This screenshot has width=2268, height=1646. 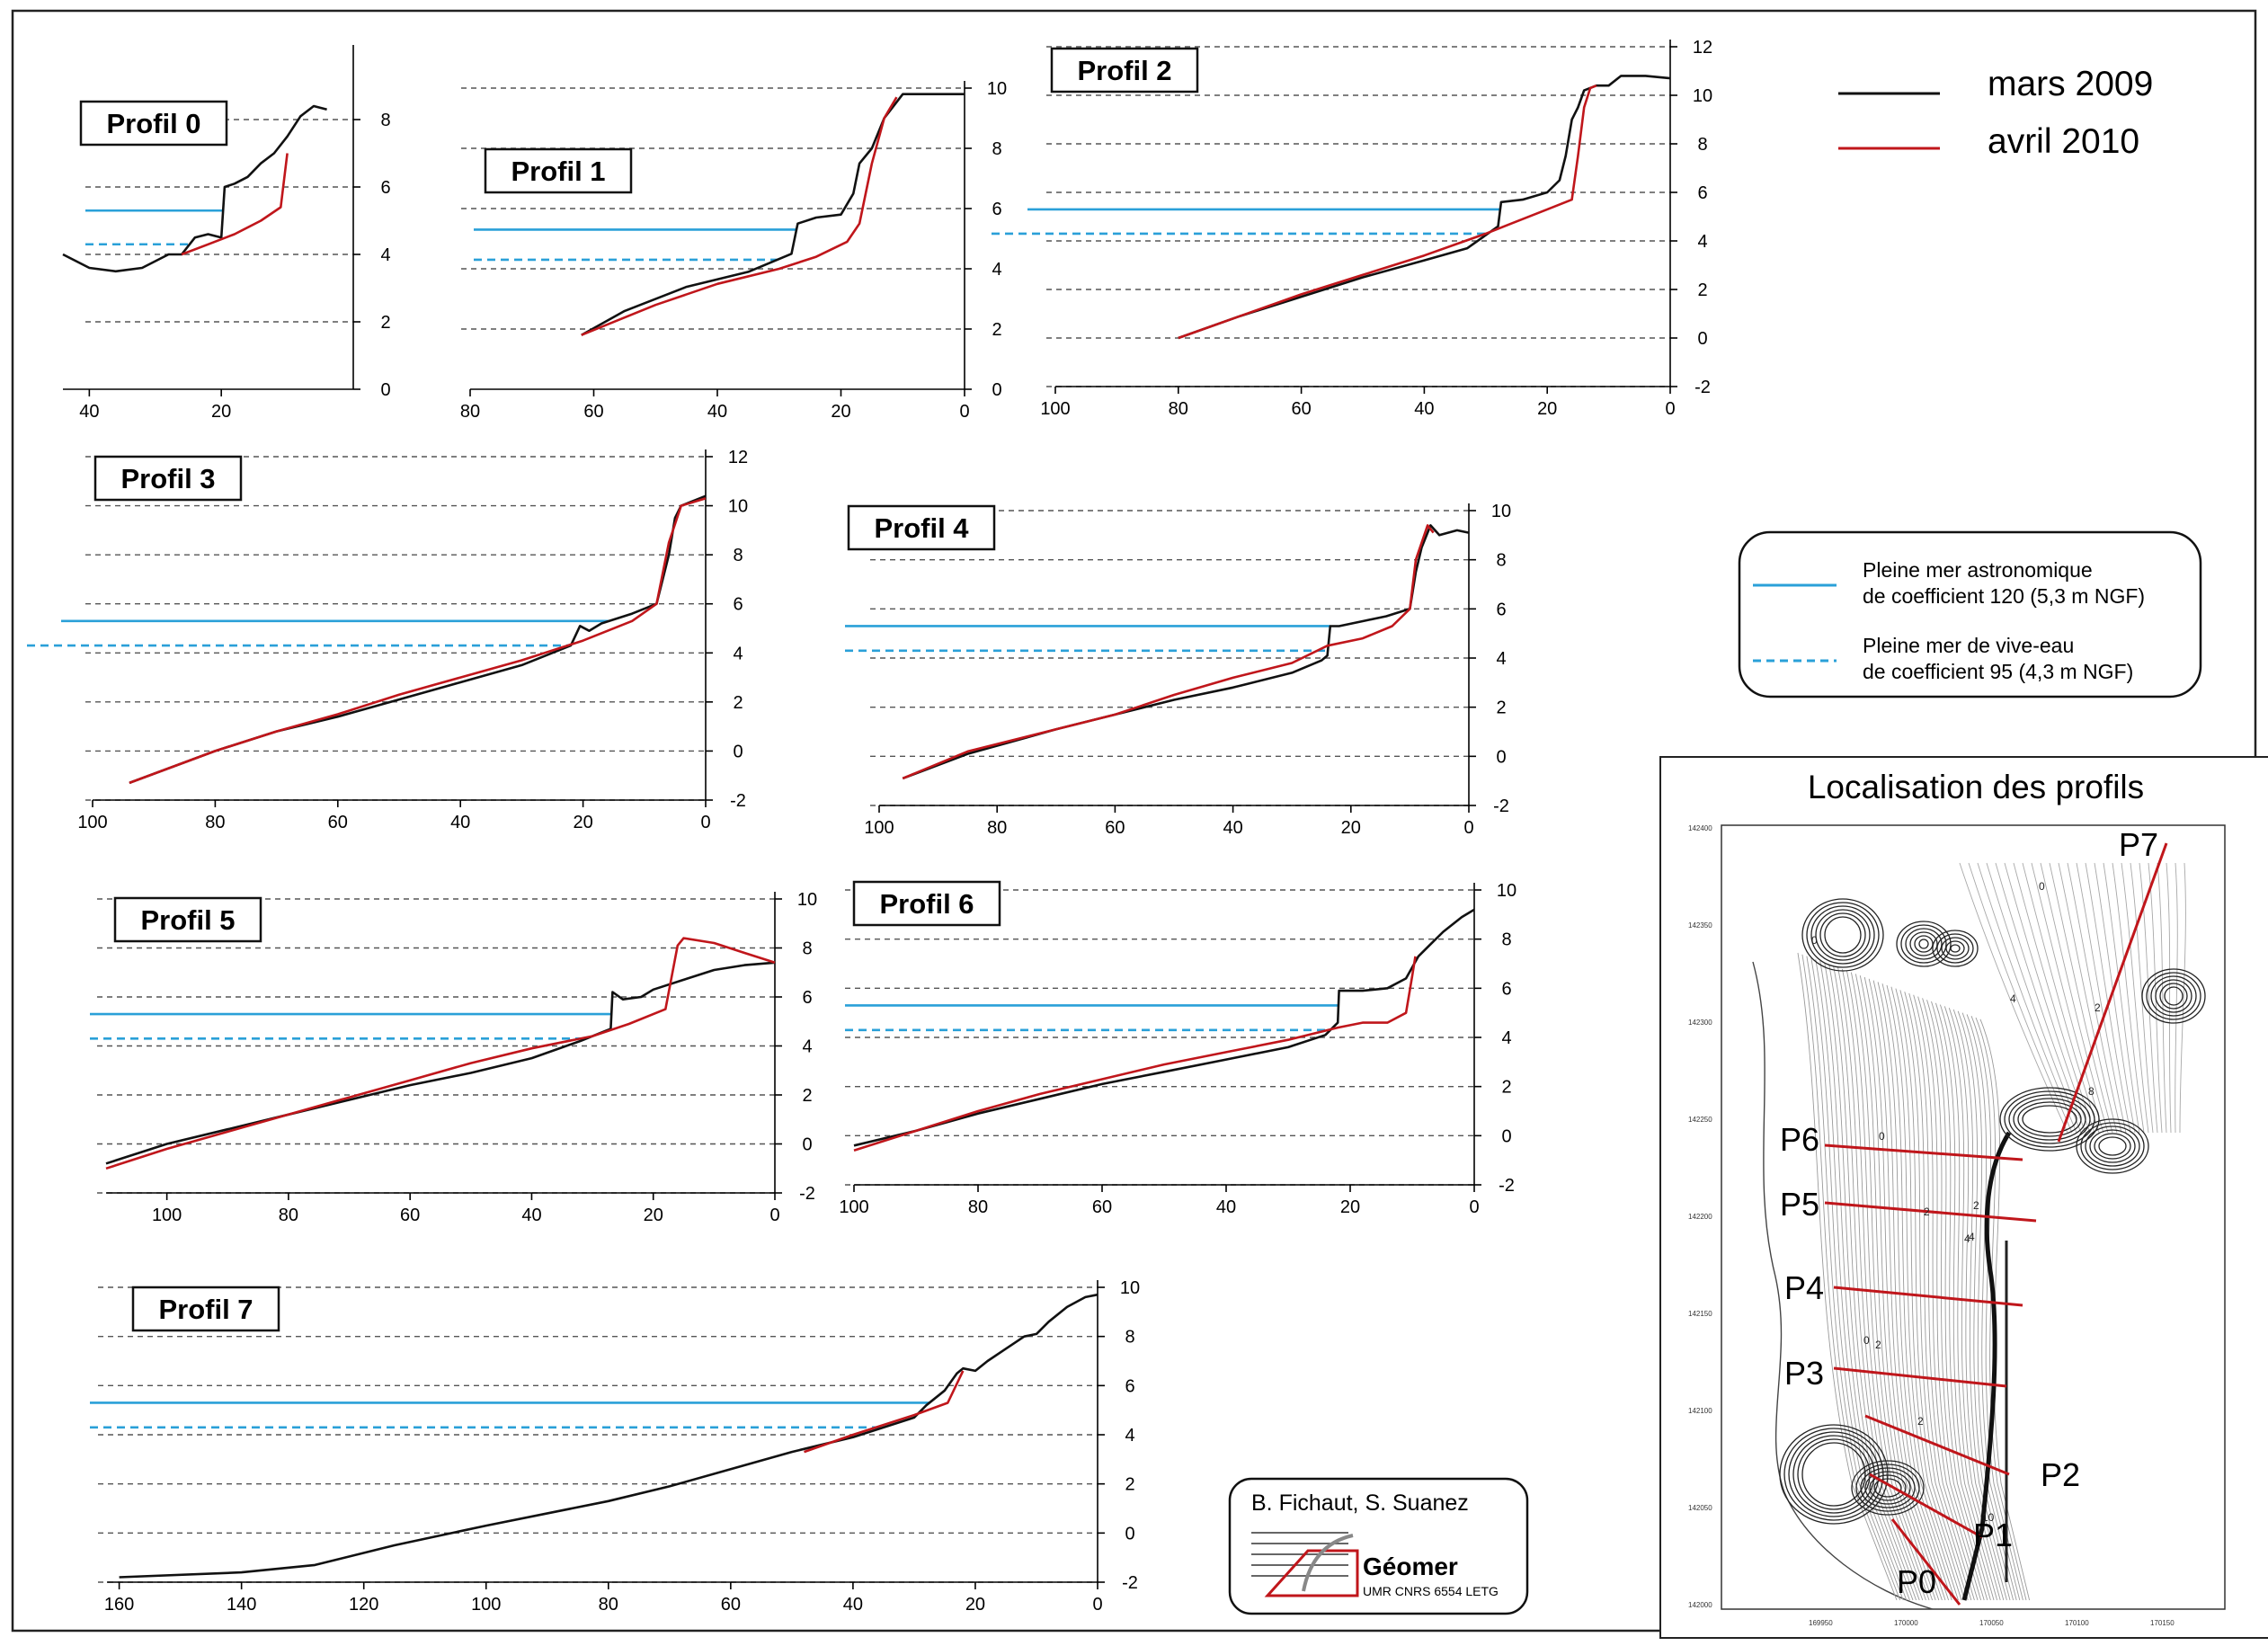 I want to click on profile-title: Profil 2, so click(x=1124, y=70).